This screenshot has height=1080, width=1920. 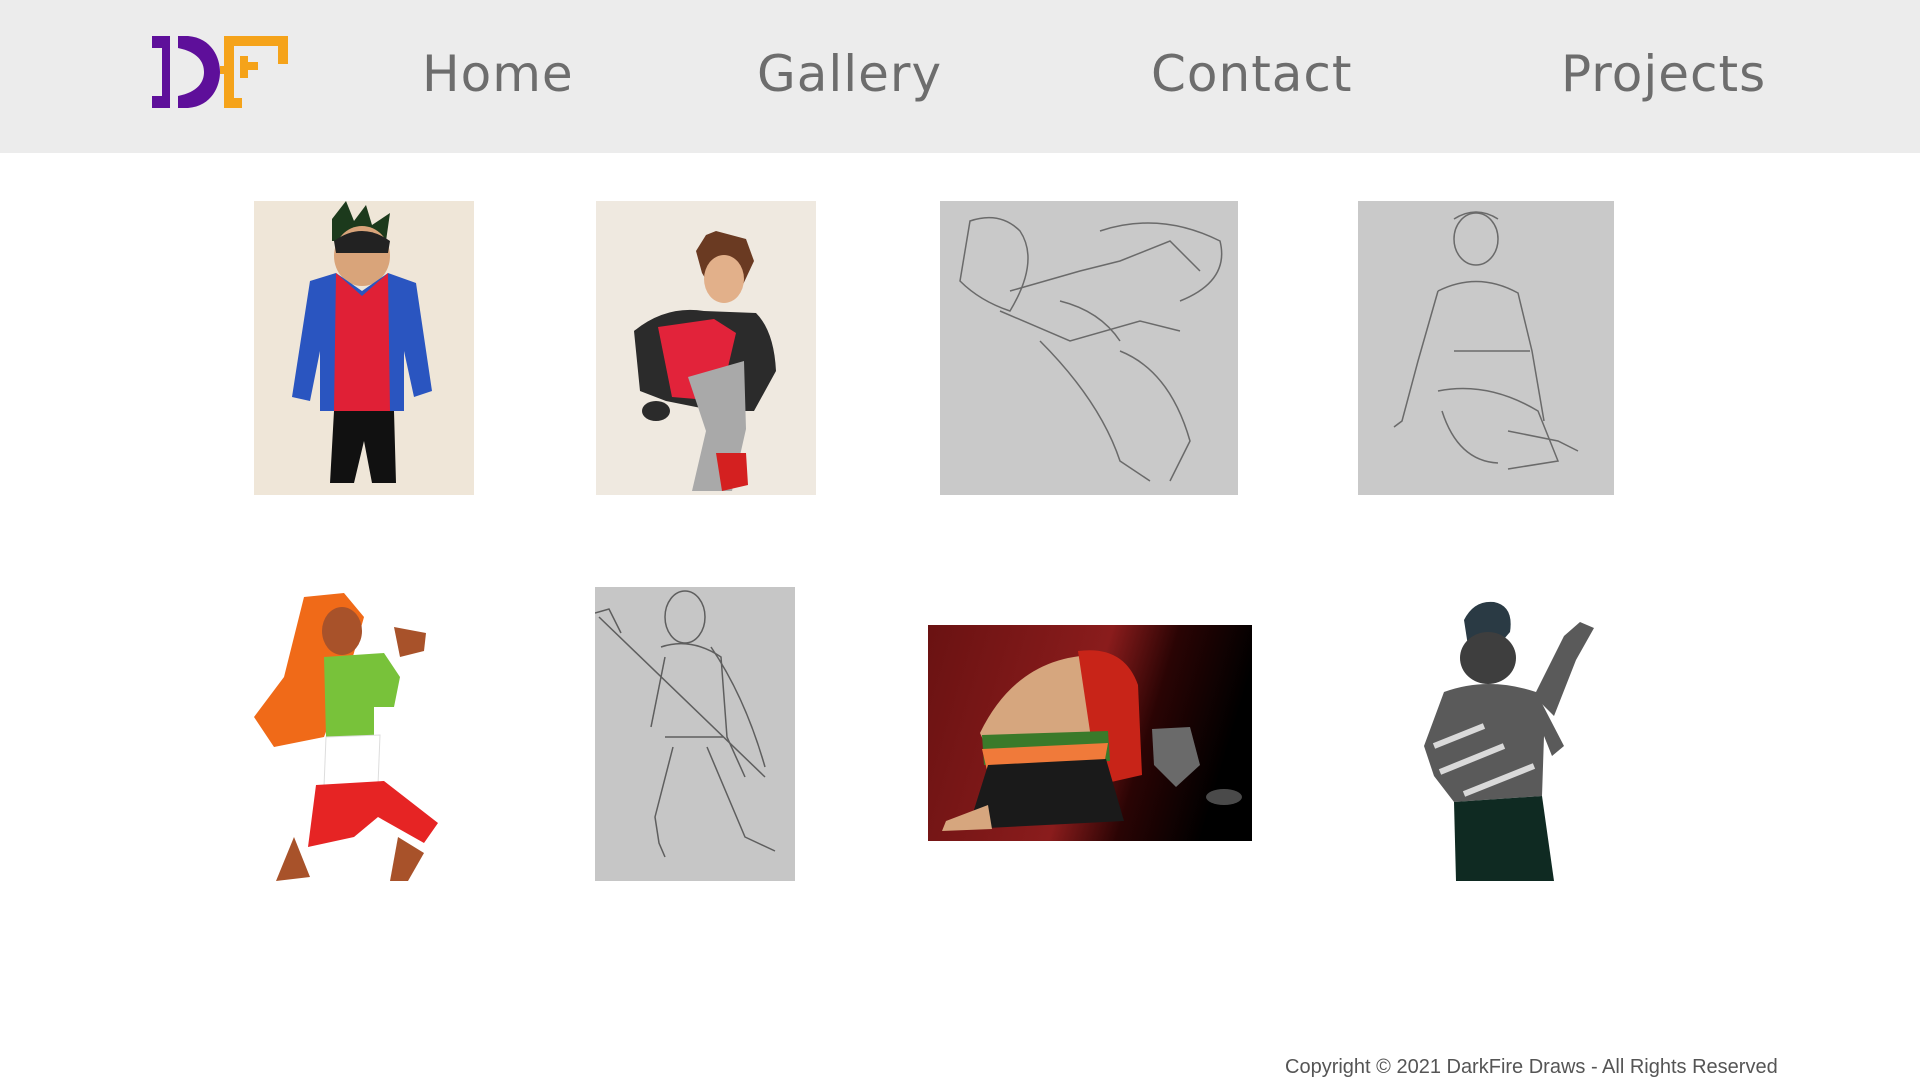 What do you see at coordinates (1504, 738) in the screenshot?
I see `gallery-image-grey-werewolf-digital` at bounding box center [1504, 738].